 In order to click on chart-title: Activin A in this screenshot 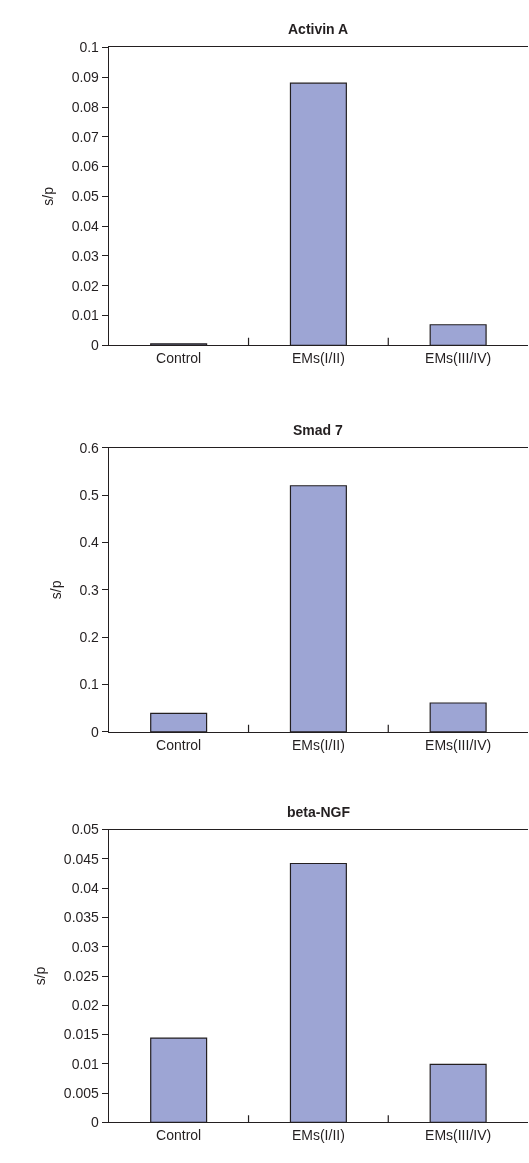, I will do `click(318, 29)`.